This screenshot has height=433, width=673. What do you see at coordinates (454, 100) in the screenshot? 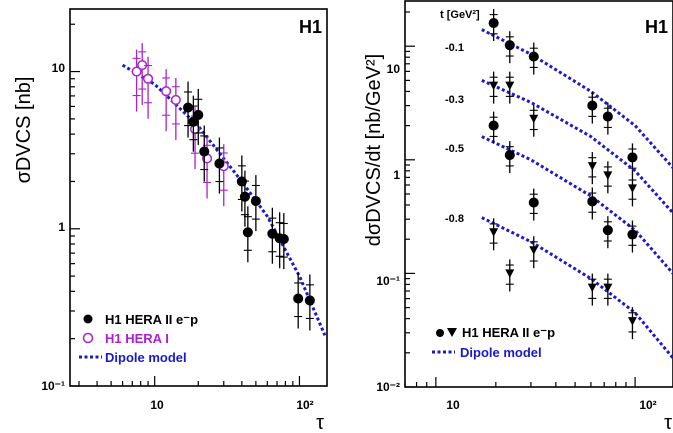
I see `t-bin-label: -0.3` at bounding box center [454, 100].